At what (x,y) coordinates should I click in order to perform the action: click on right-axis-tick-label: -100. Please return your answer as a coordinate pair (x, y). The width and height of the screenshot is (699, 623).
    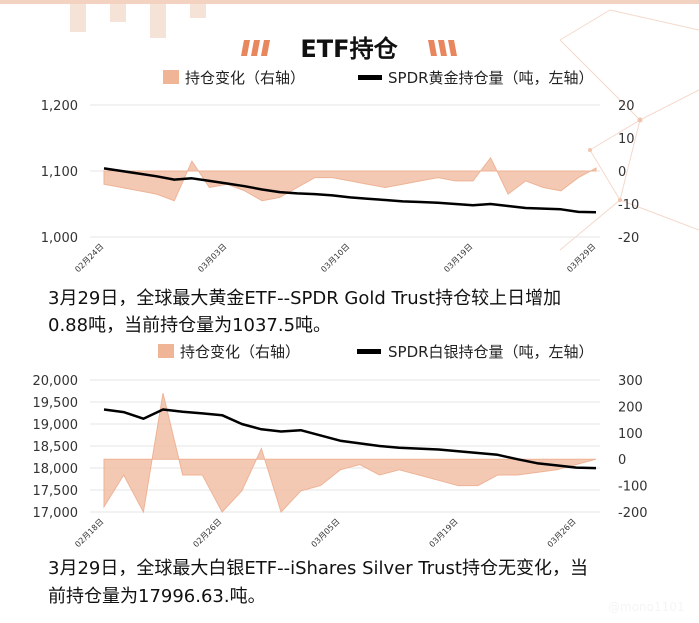
    Looking at the image, I should click on (633, 487).